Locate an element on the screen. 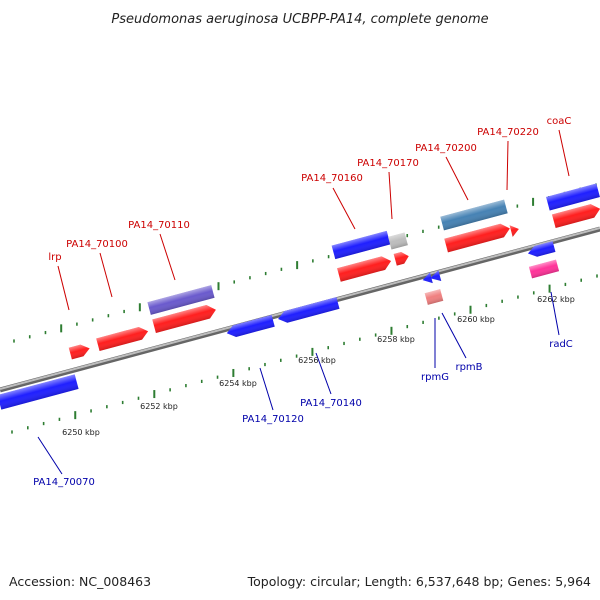 This screenshot has height=600, width=600. gene-label-rpmG: rpmG is located at coordinates (435, 377).